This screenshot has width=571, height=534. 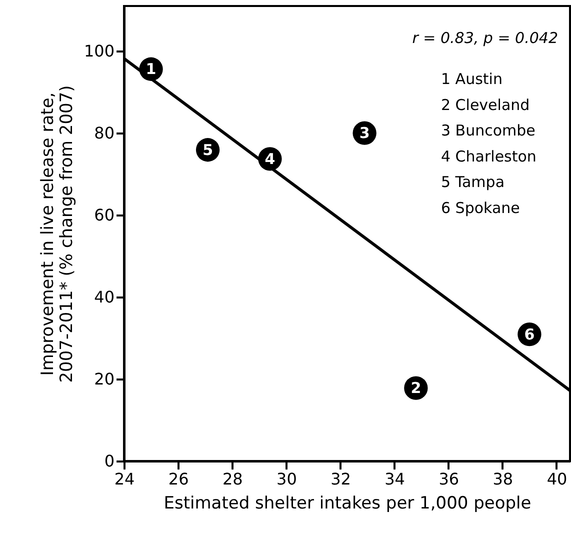 I want to click on x-tick-label: 26, so click(x=178, y=479).